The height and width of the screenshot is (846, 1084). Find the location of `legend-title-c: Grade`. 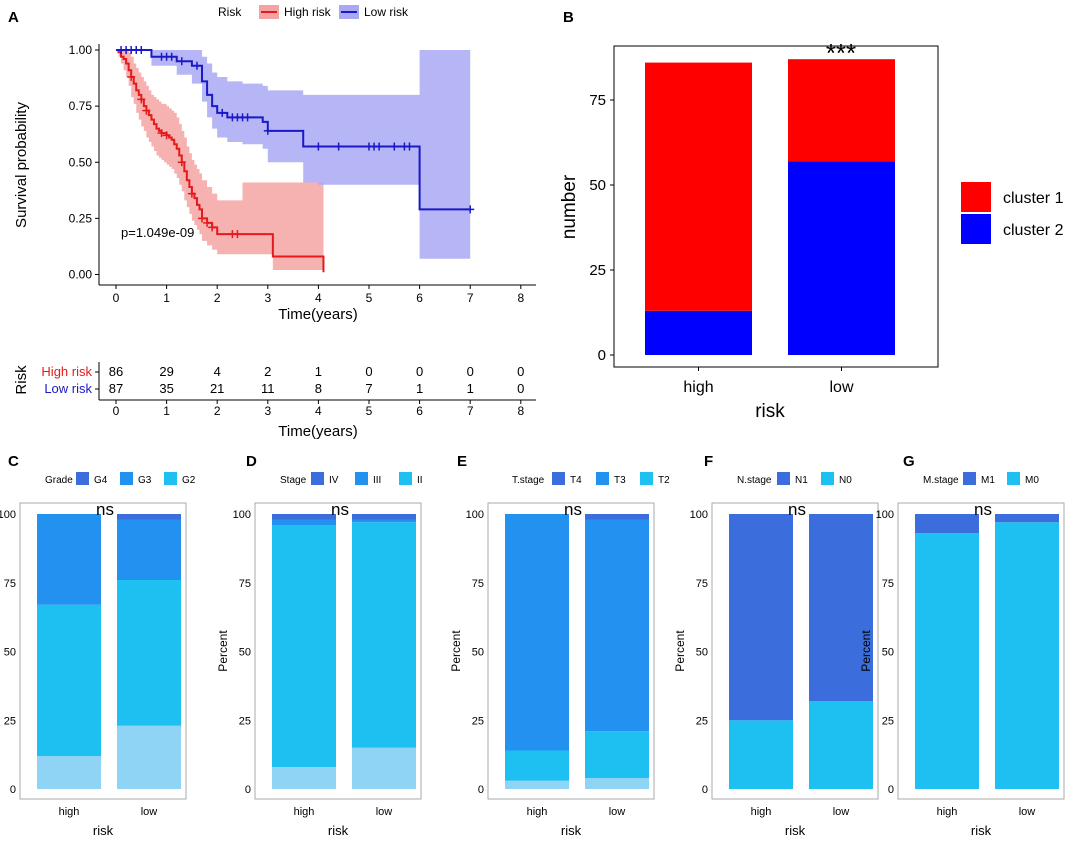

legend-title-c: Grade is located at coordinates (59, 480).